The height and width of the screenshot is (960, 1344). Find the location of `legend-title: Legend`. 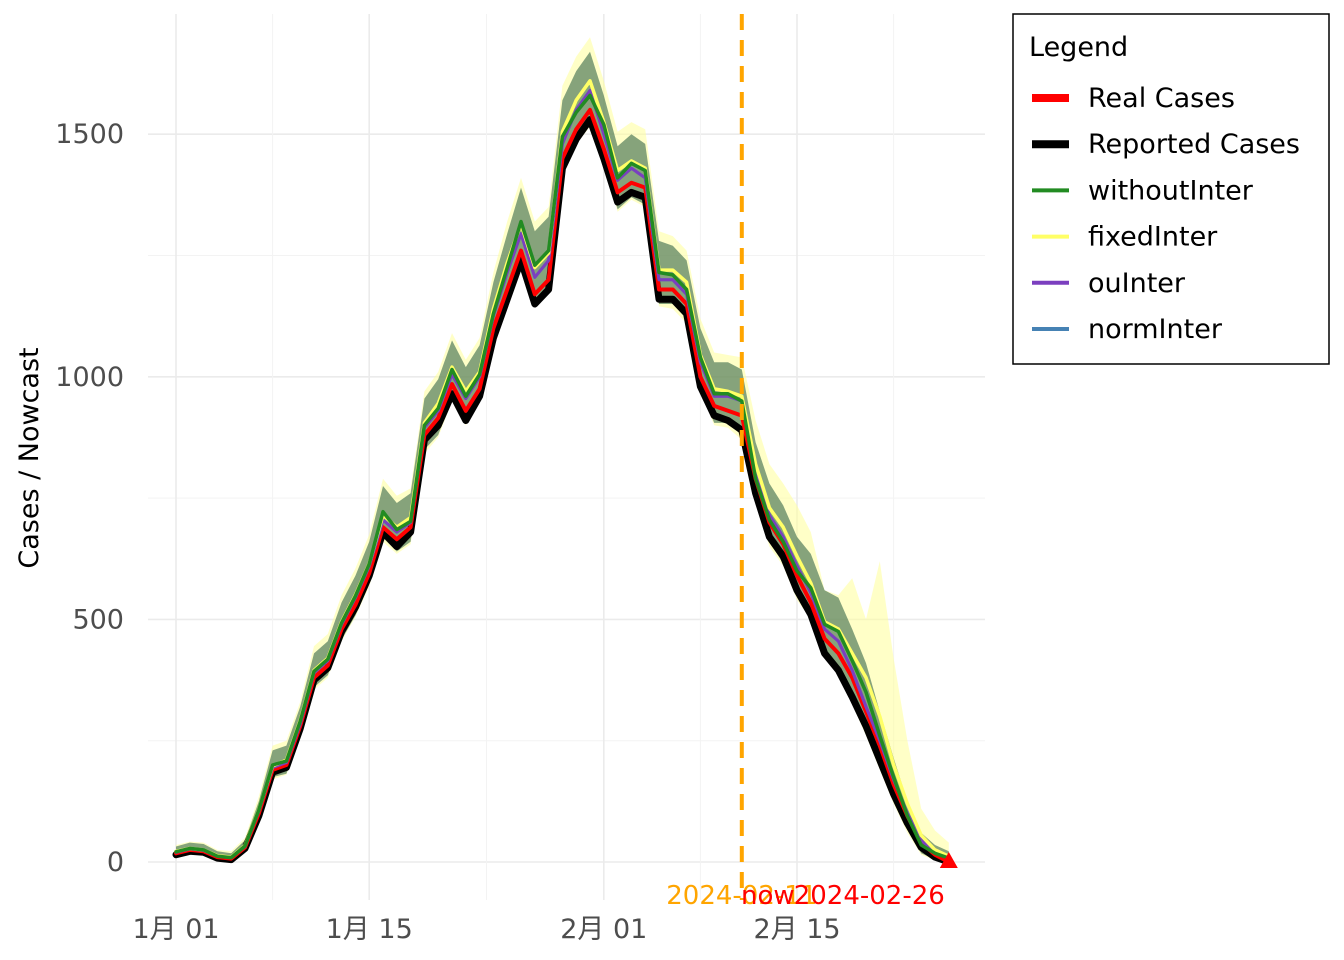

legend-title: Legend is located at coordinates (1078, 47).